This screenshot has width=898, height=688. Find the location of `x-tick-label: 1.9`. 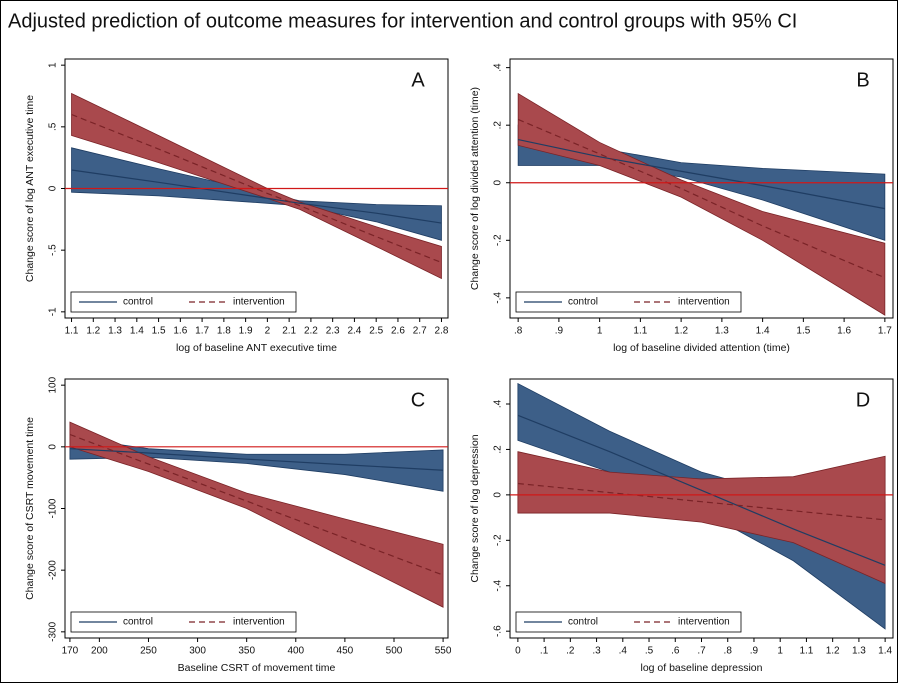

x-tick-label: 1.9 is located at coordinates (246, 331).